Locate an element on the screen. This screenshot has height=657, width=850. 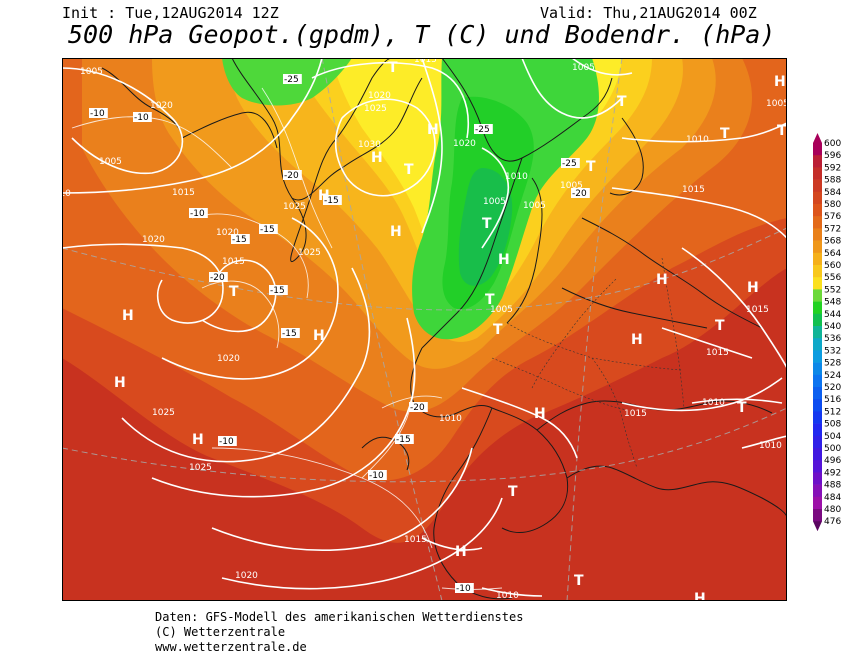
legend-level-label: 552 is located at coordinates (832, 290).